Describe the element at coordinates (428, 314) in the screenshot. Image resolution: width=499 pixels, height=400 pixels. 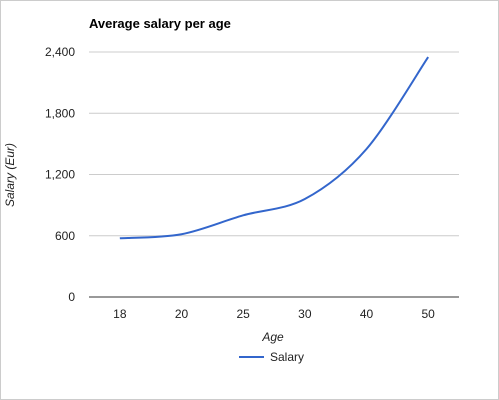
I see `x-tick-label: 50` at that location.